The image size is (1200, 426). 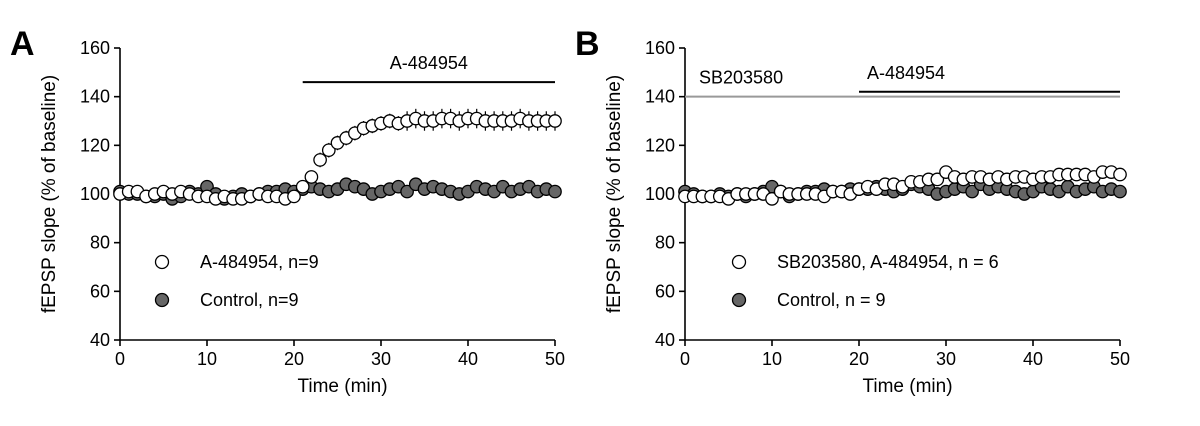 I want to click on legend-label: Control, n = 9, so click(x=831, y=300).